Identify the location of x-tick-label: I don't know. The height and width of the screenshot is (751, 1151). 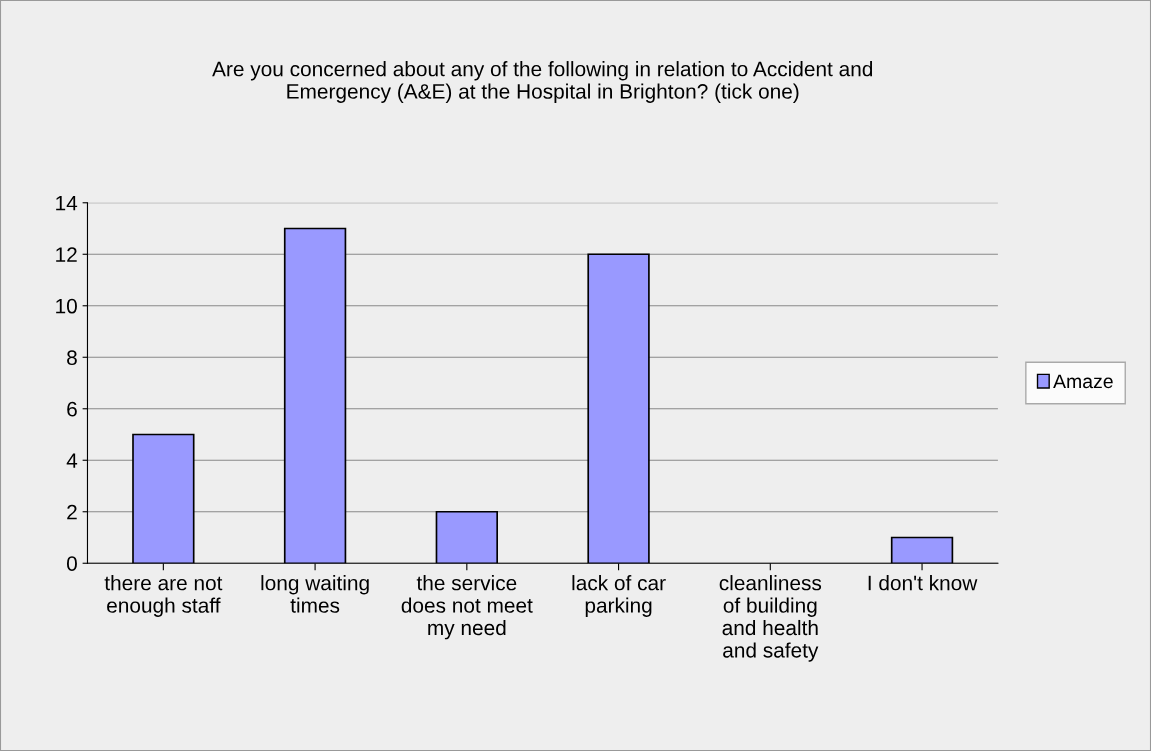
(923, 583).